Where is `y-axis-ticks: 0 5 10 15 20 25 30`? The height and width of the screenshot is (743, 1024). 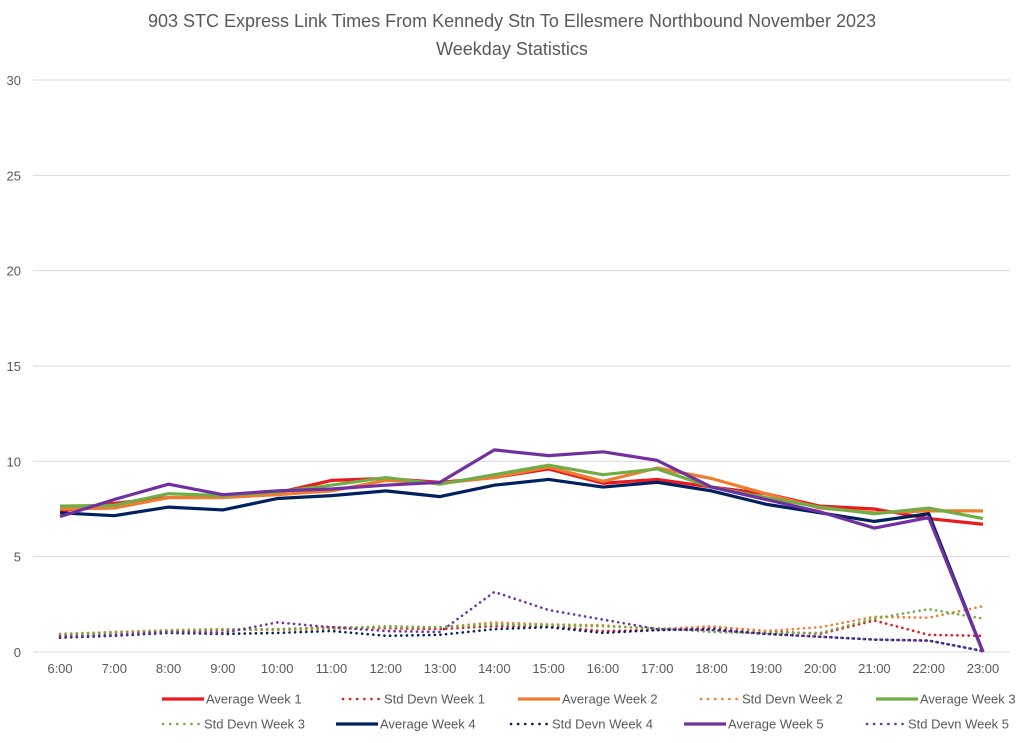 y-axis-ticks: 0 5 10 15 20 25 30 is located at coordinates (14, 366).